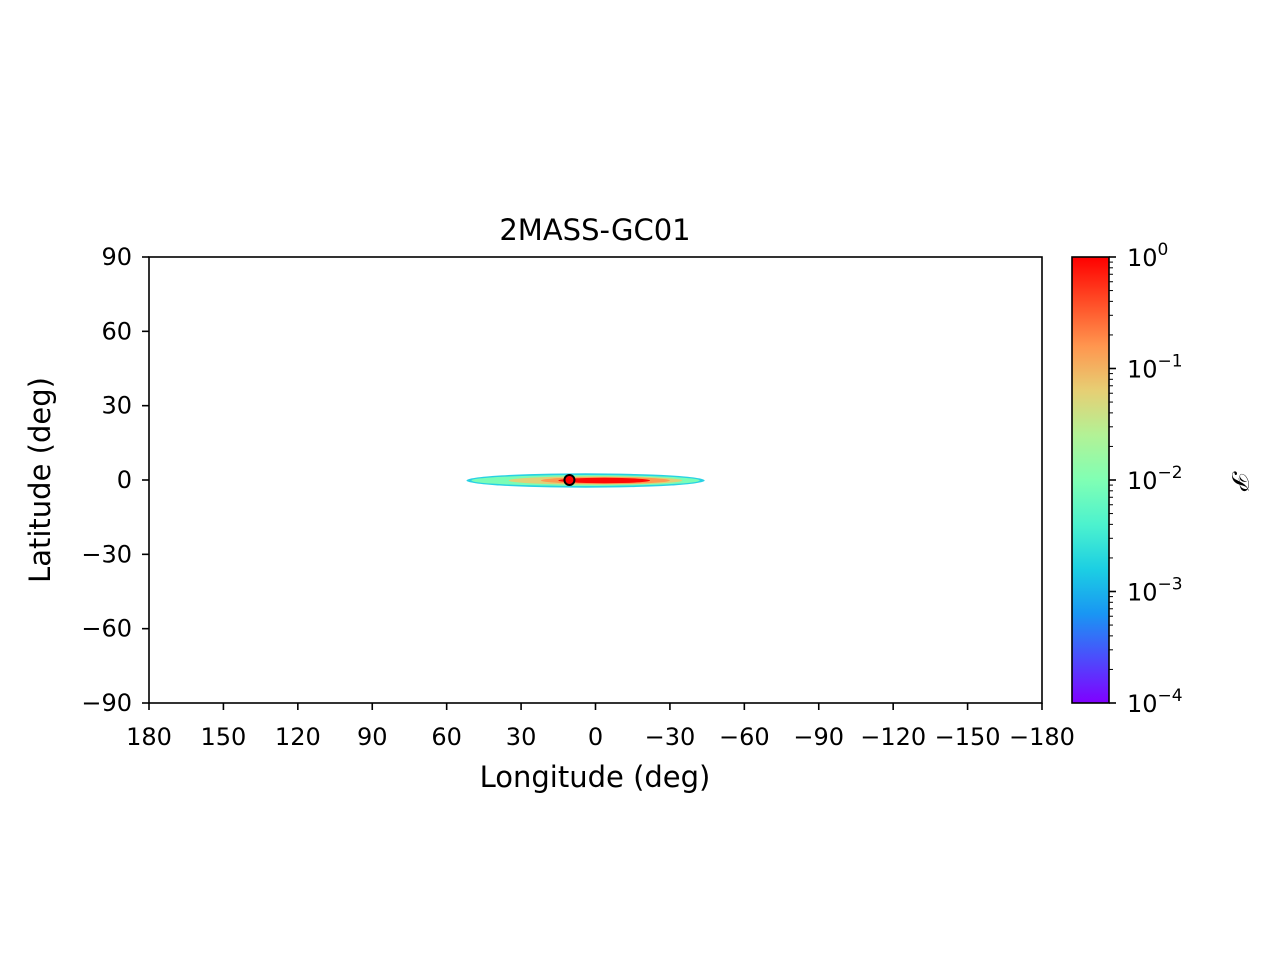 The height and width of the screenshot is (960, 1280). What do you see at coordinates (893, 737) in the screenshot?
I see `x-tick-label: −120` at bounding box center [893, 737].